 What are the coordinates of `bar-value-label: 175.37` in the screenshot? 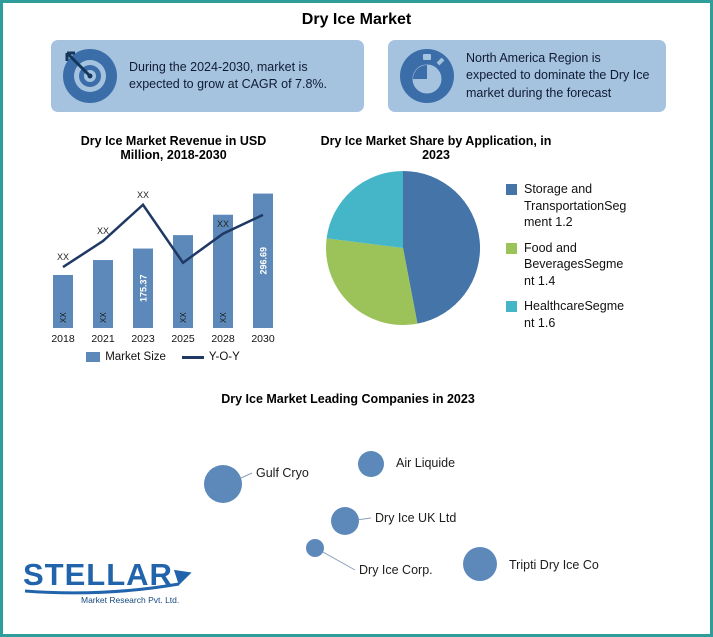 It's located at (144, 289).